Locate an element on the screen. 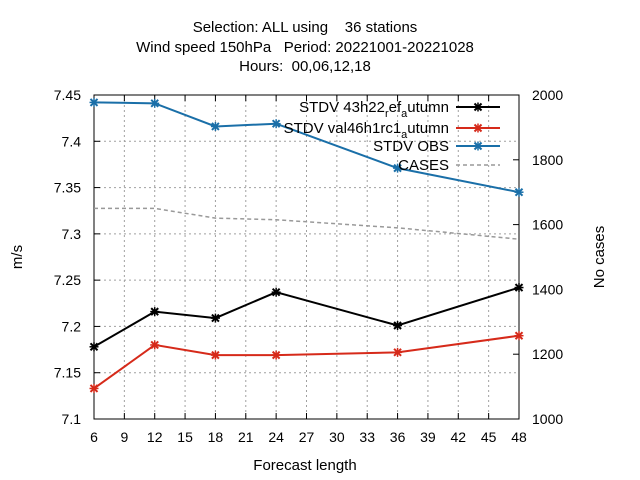 The image size is (640, 480). x-tick-label: 42 is located at coordinates (458, 437).